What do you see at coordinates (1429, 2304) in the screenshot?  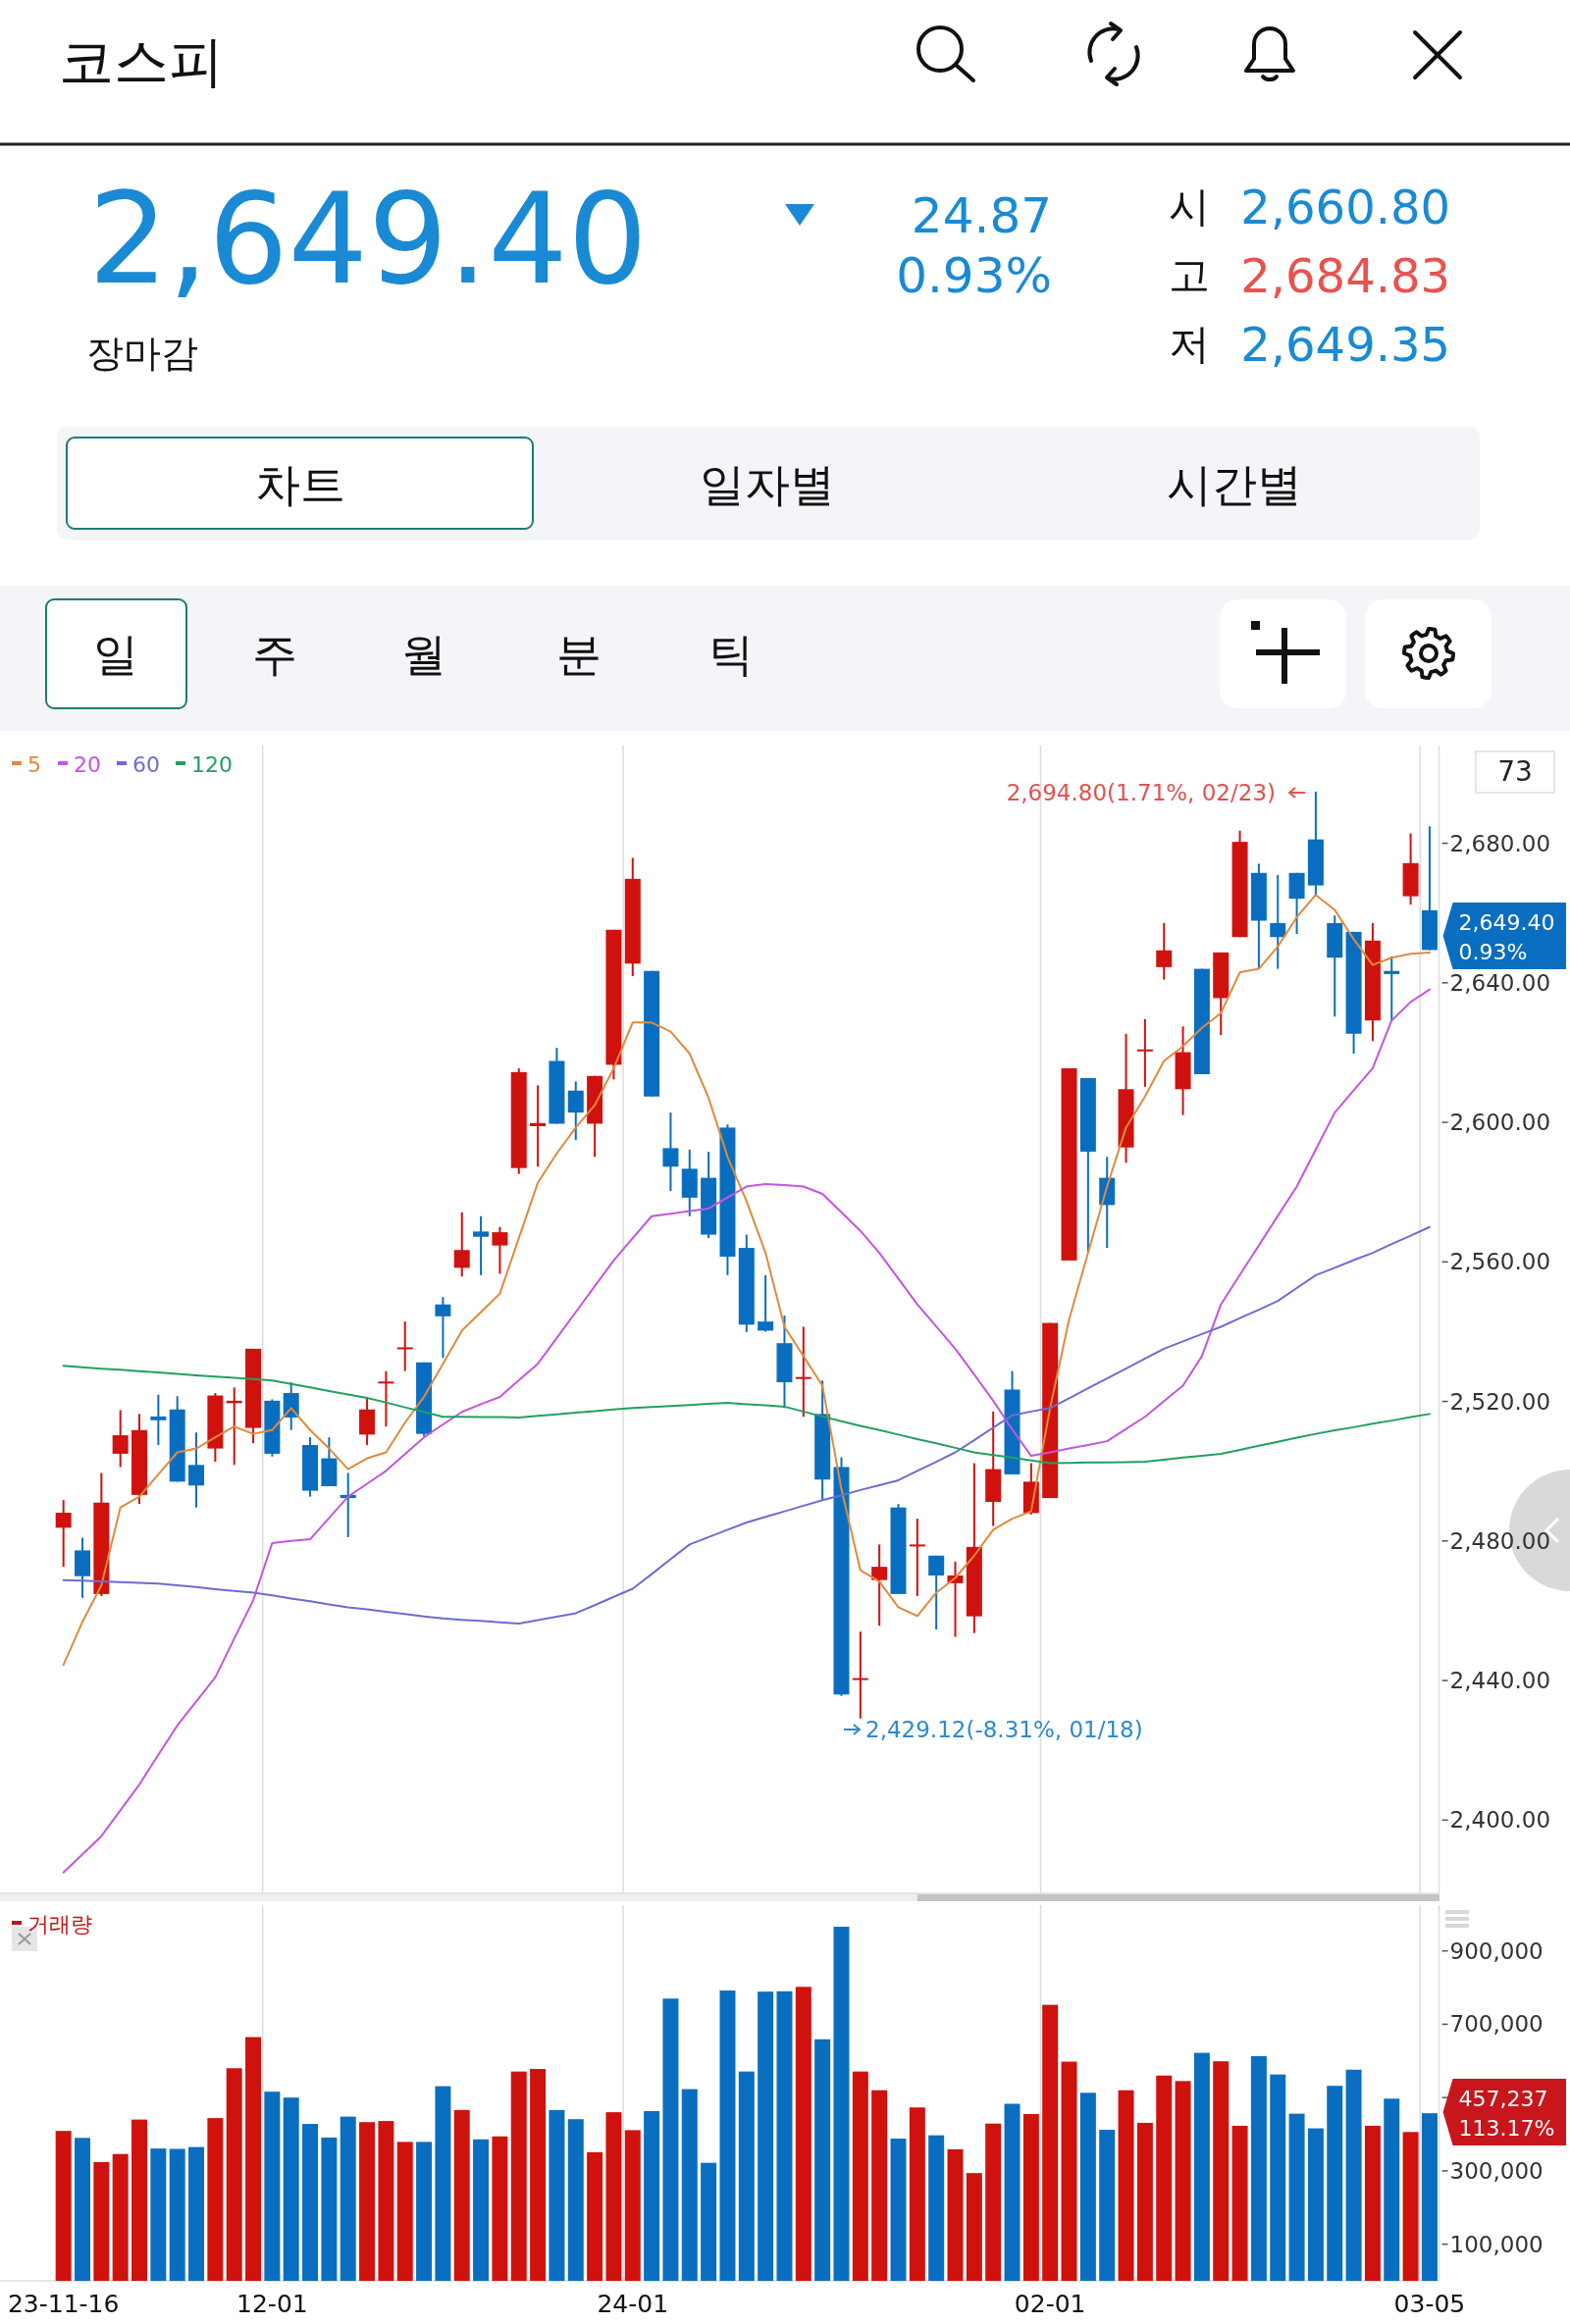 I see `x-tick-label: 03-05` at bounding box center [1429, 2304].